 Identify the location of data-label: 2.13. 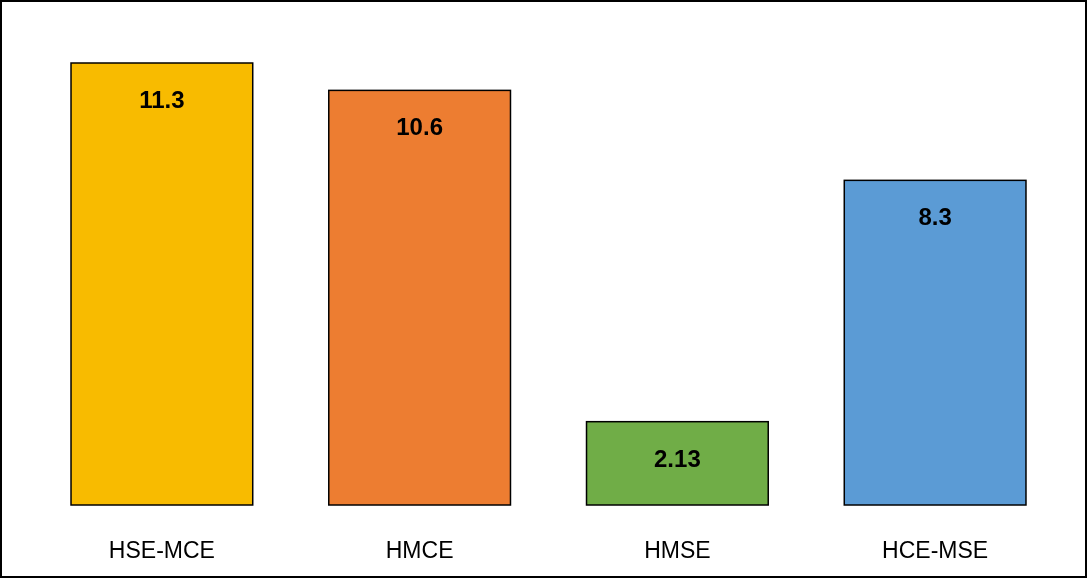
(677, 458).